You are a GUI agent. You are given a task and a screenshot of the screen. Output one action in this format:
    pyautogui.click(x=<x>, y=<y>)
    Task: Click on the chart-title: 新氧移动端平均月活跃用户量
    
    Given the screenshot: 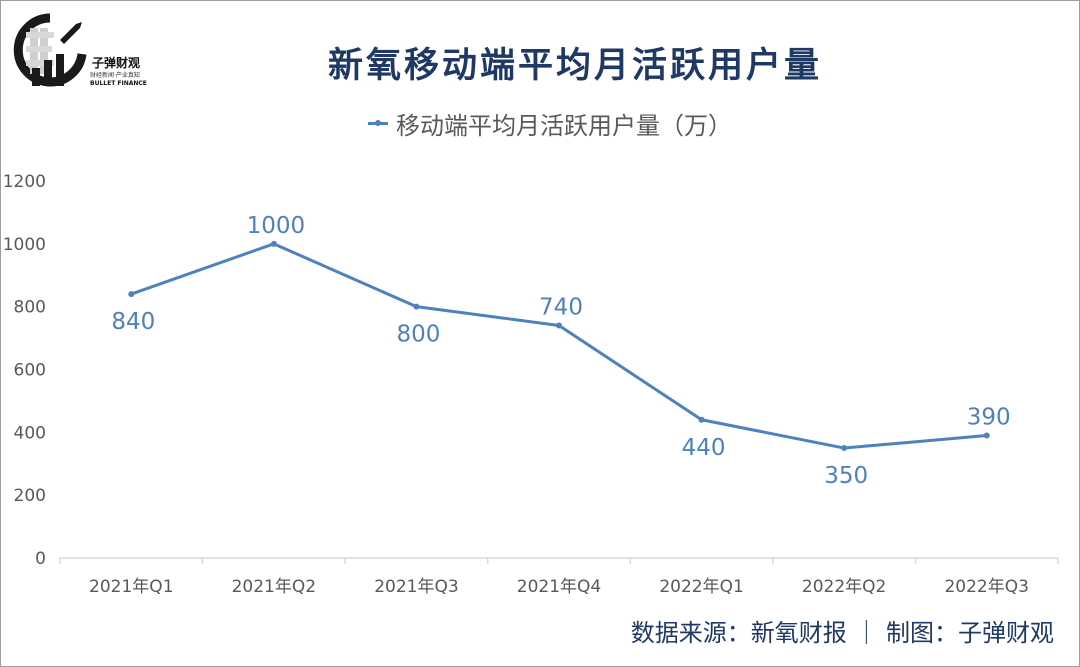 What is the action you would take?
    pyautogui.click(x=574, y=66)
    